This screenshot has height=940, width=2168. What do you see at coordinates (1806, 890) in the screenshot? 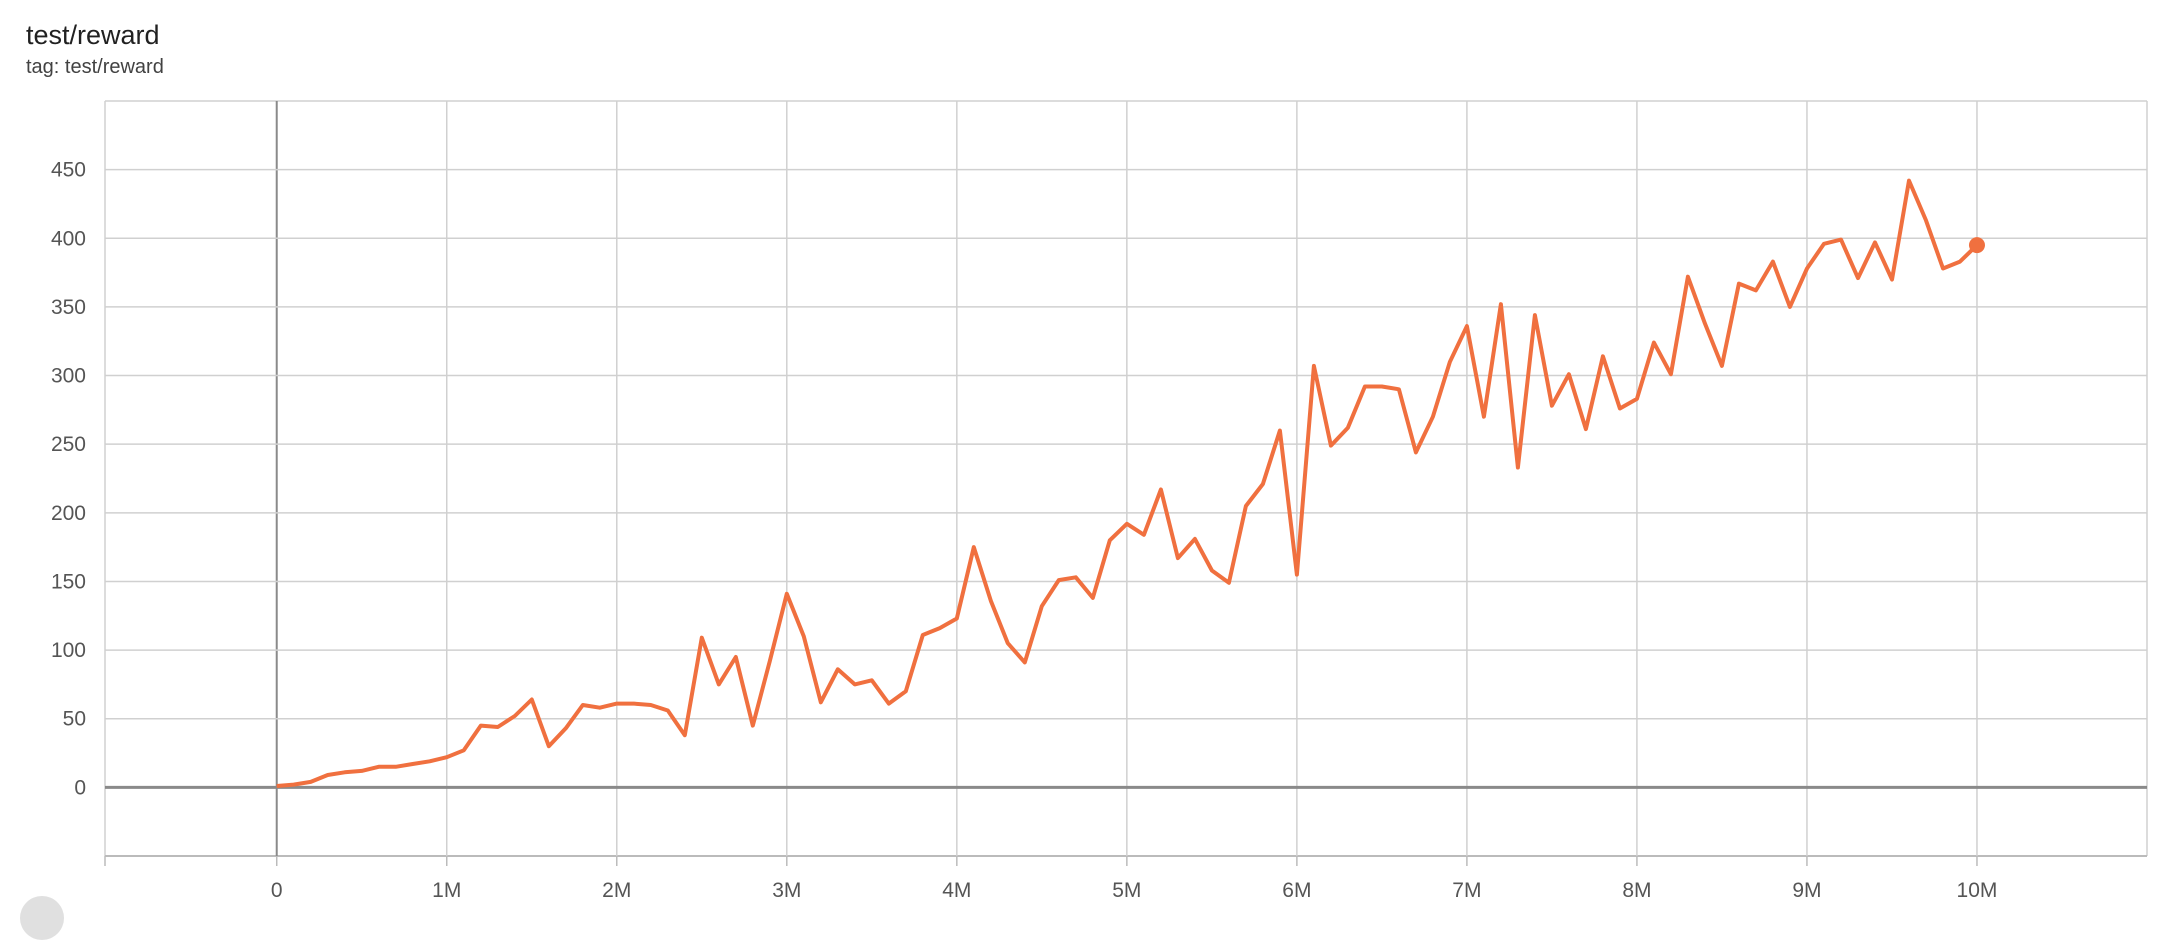
I see `x-tick-label: 9M` at bounding box center [1806, 890].